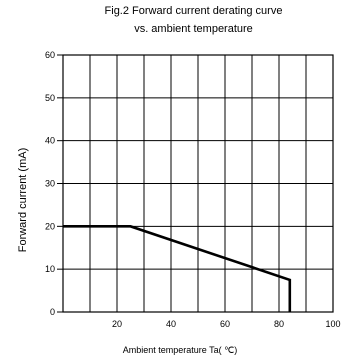  Describe the element at coordinates (50, 98) in the screenshot. I see `y-tick-label: 50` at that location.